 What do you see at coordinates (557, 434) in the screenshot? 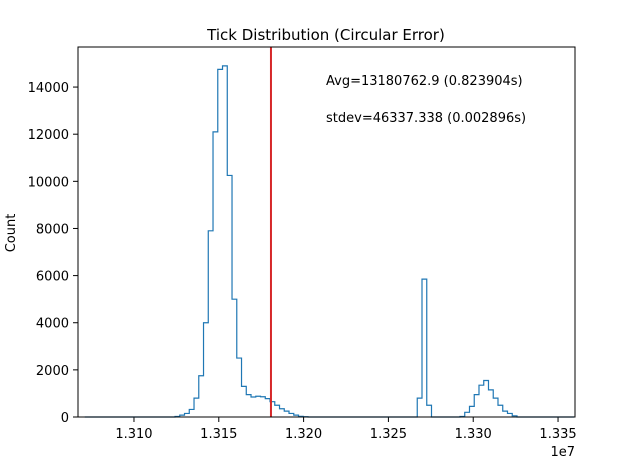
I see `x-tick-label: 1.335` at bounding box center [557, 434].